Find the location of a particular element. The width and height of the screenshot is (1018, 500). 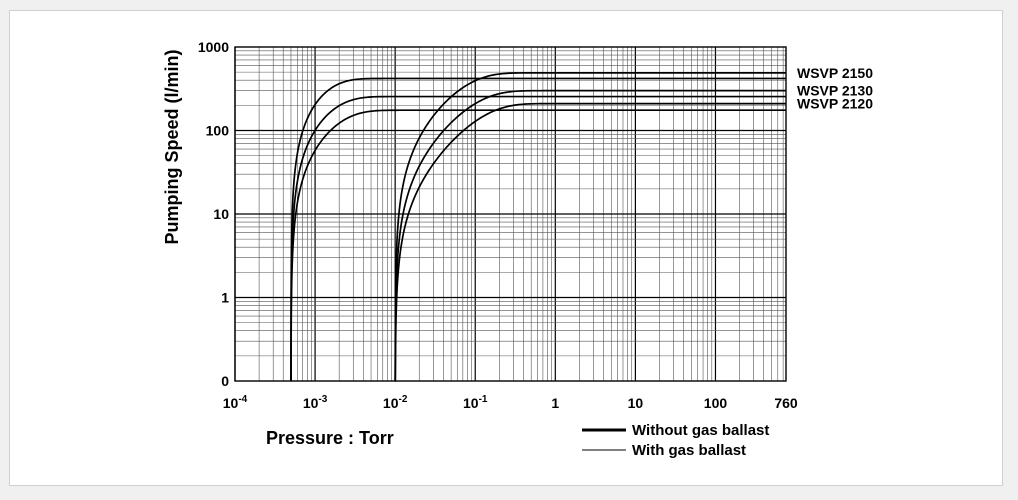

y-axis-title: Pumping Speed (l/min) is located at coordinates (172, 146).